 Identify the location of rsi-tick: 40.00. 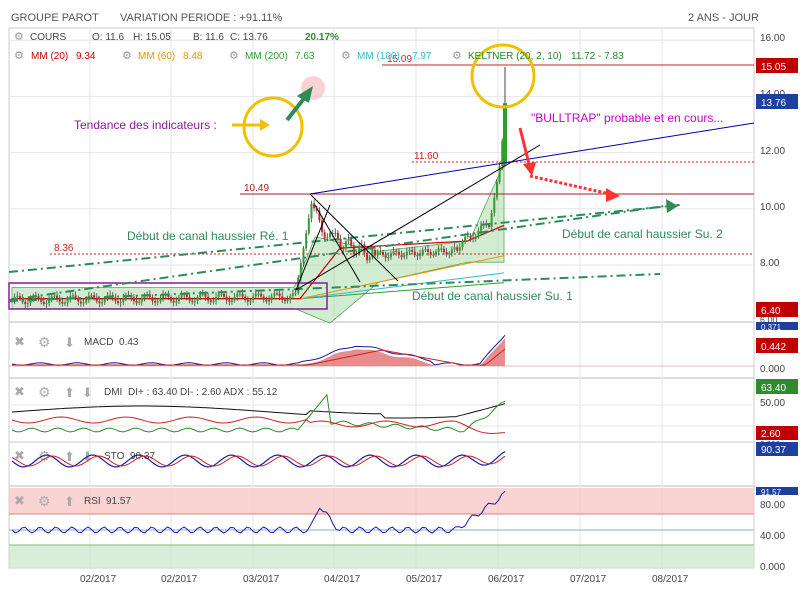
(772, 536).